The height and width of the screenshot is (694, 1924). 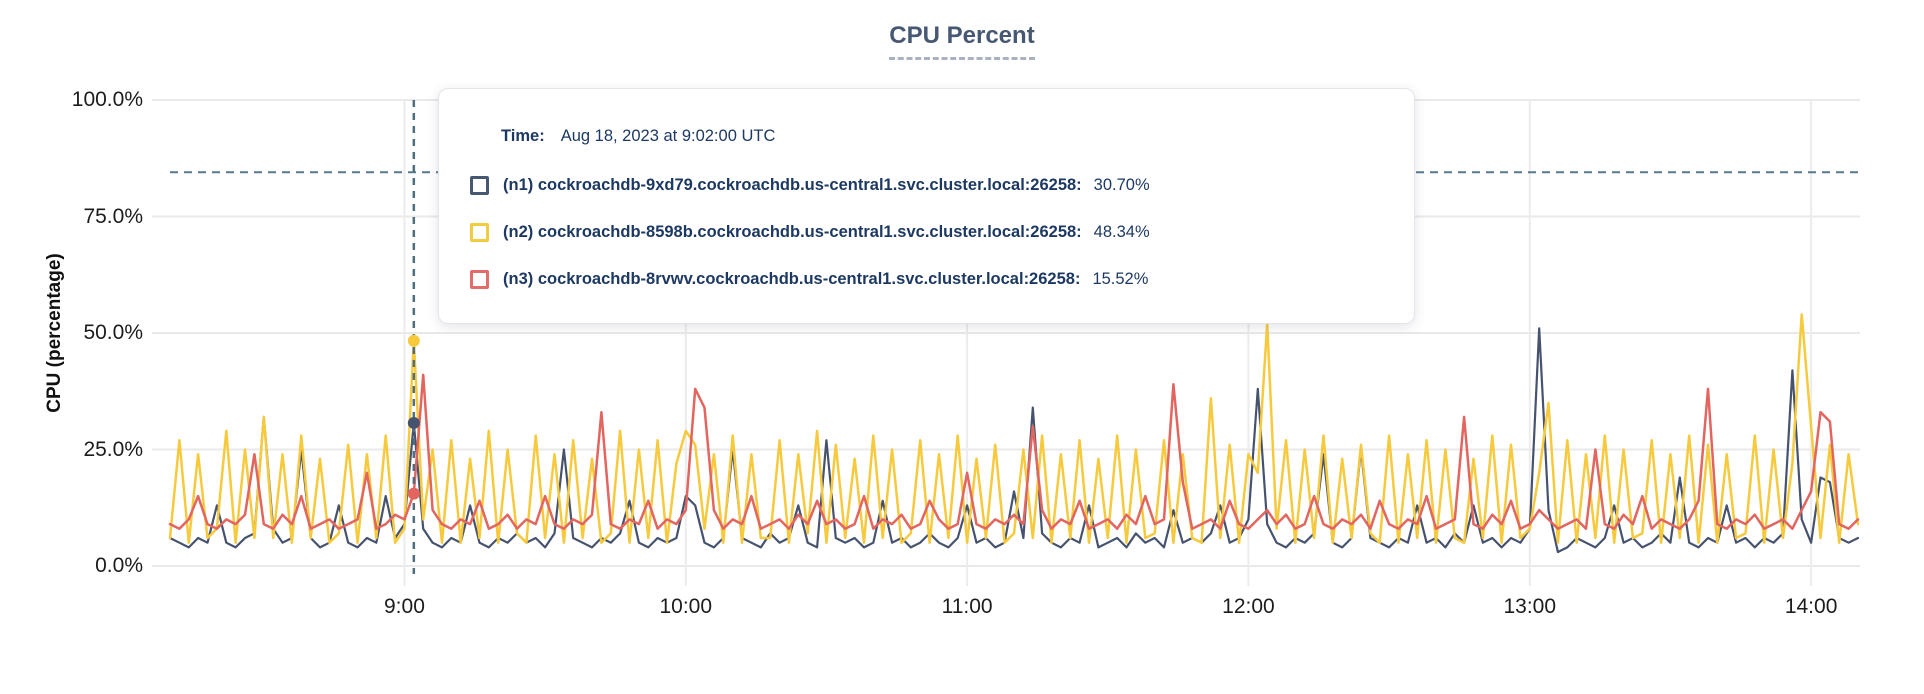 I want to click on tooltip-time-row: Time: Aug 18, 2023 at 9:02:00 UTC, so click(x=638, y=136).